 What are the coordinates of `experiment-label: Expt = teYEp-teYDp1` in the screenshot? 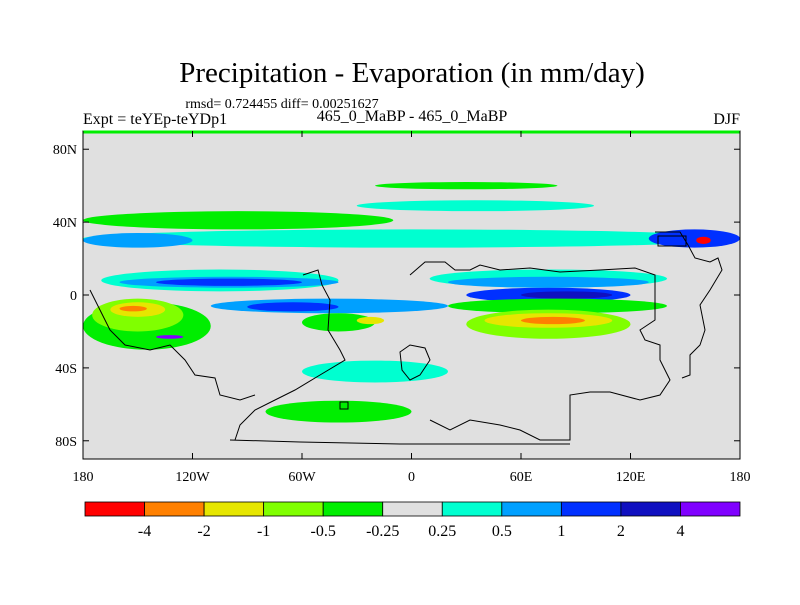 It's located at (155, 119).